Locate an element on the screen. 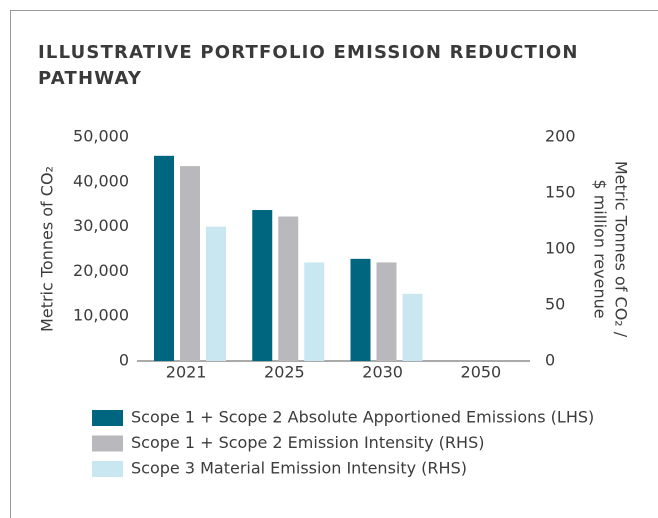  y-tick-label: 10,000 is located at coordinates (101, 315).